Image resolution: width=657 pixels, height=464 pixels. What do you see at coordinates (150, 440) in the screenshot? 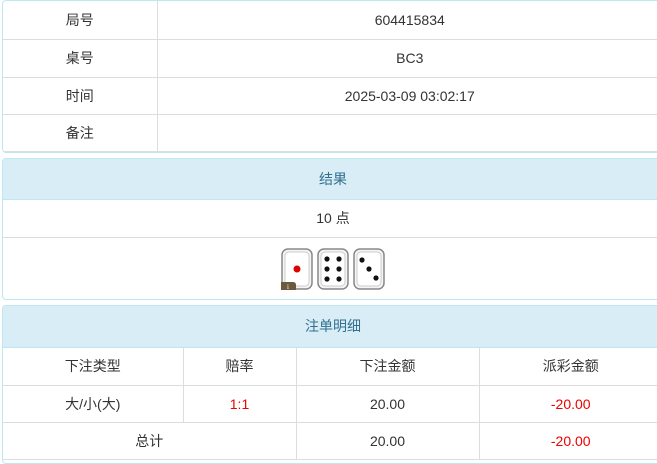
I see `total-label: 总计` at bounding box center [150, 440].